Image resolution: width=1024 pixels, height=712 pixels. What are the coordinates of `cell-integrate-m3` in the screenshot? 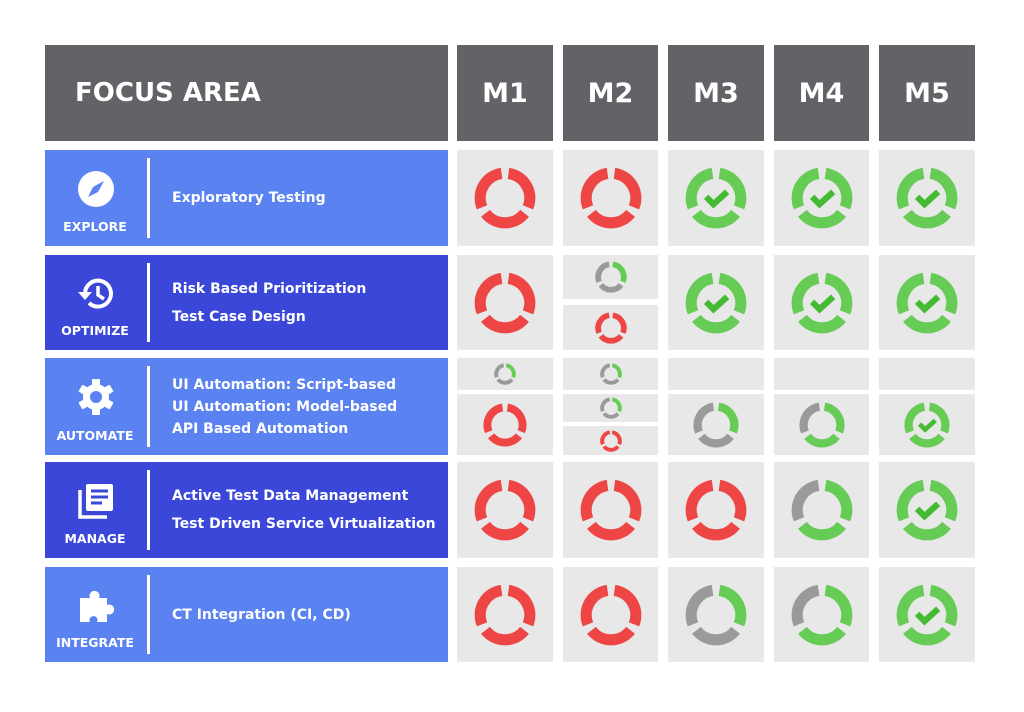 It's located at (716, 614).